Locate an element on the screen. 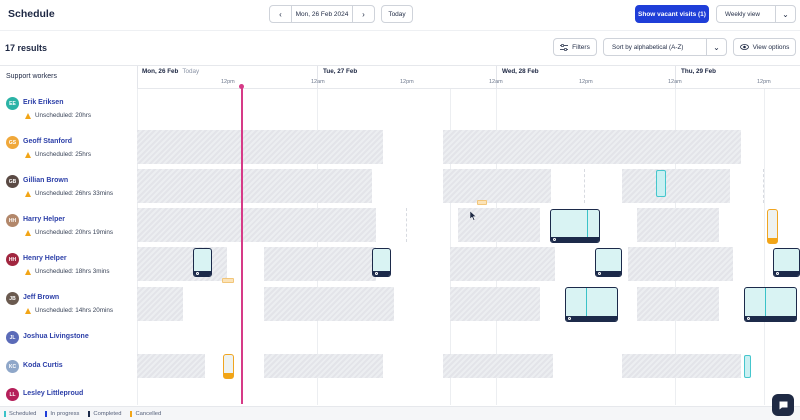  sort-select: Sort by alphabetical (A-Z) ⌄ is located at coordinates (665, 47).